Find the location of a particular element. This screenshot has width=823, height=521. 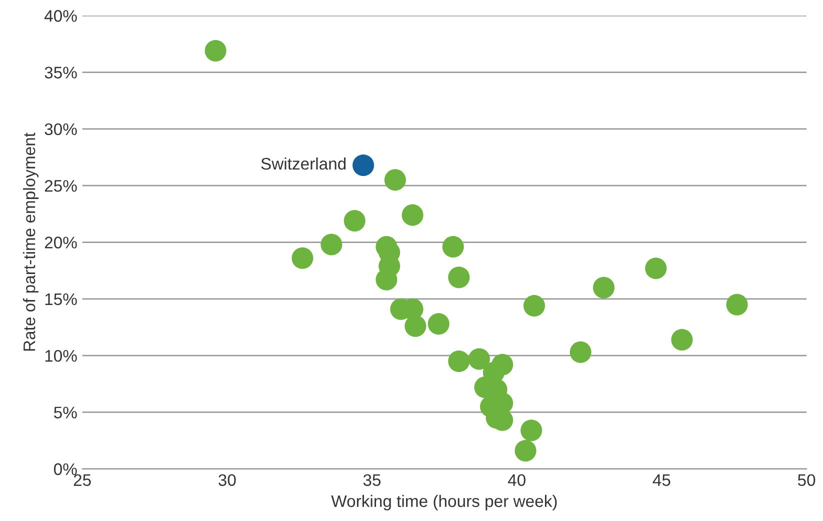

y-tick-label: 0% is located at coordinates (65, 469).